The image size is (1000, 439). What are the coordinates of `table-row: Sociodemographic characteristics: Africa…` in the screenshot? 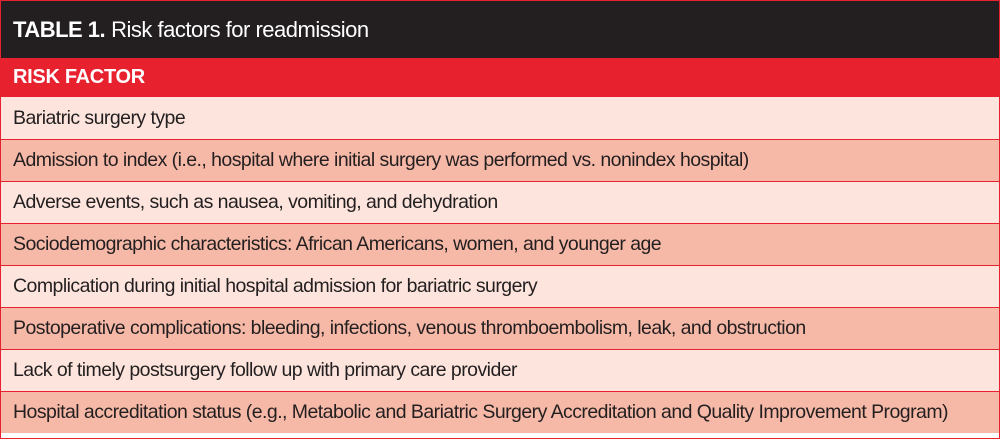 It's located at (500, 244).